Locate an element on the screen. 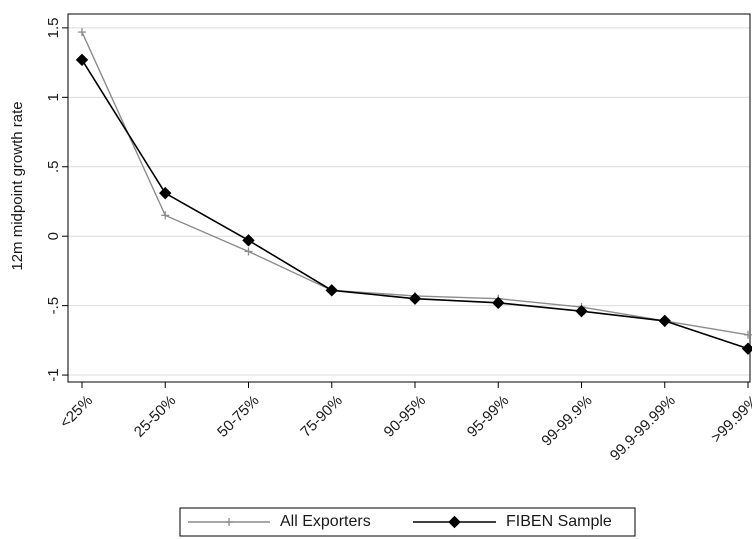  y-tick-label: -.5 is located at coordinates (53, 306).